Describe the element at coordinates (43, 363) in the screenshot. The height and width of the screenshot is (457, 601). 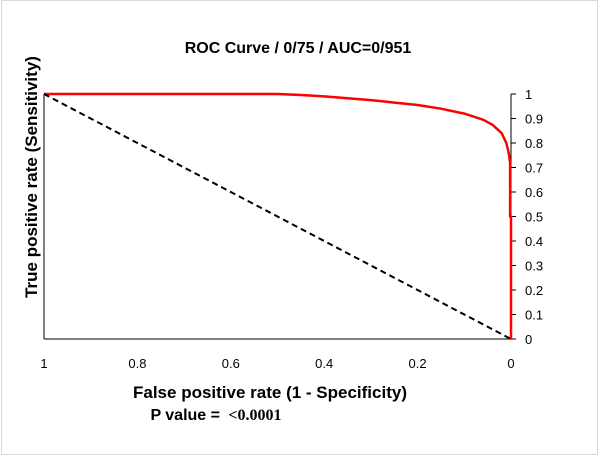
I see `x-tick-label: 1` at that location.